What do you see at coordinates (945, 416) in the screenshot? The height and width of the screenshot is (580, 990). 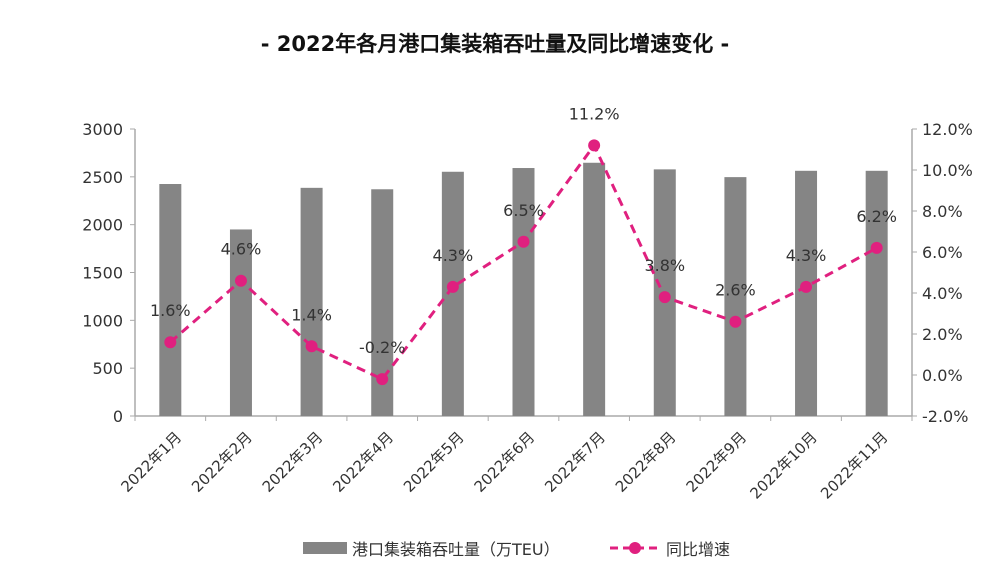 I see `right-tick-label: -2.0%` at bounding box center [945, 416].